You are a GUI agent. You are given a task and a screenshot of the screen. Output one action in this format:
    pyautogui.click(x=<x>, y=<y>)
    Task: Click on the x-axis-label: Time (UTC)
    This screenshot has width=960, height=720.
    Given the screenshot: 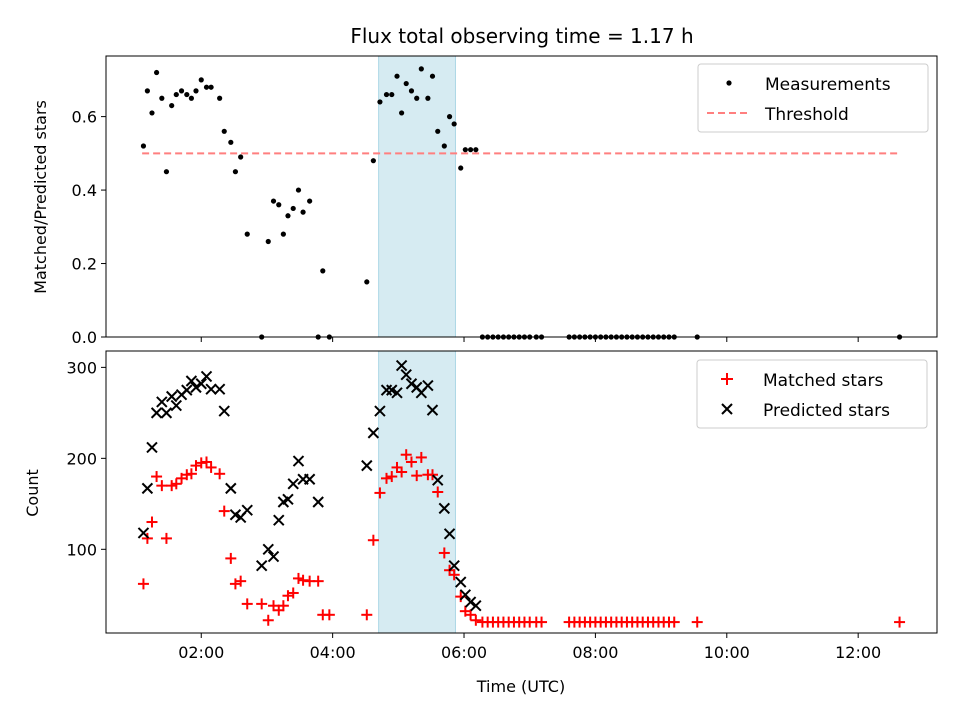 What is the action you would take?
    pyautogui.click(x=520, y=686)
    